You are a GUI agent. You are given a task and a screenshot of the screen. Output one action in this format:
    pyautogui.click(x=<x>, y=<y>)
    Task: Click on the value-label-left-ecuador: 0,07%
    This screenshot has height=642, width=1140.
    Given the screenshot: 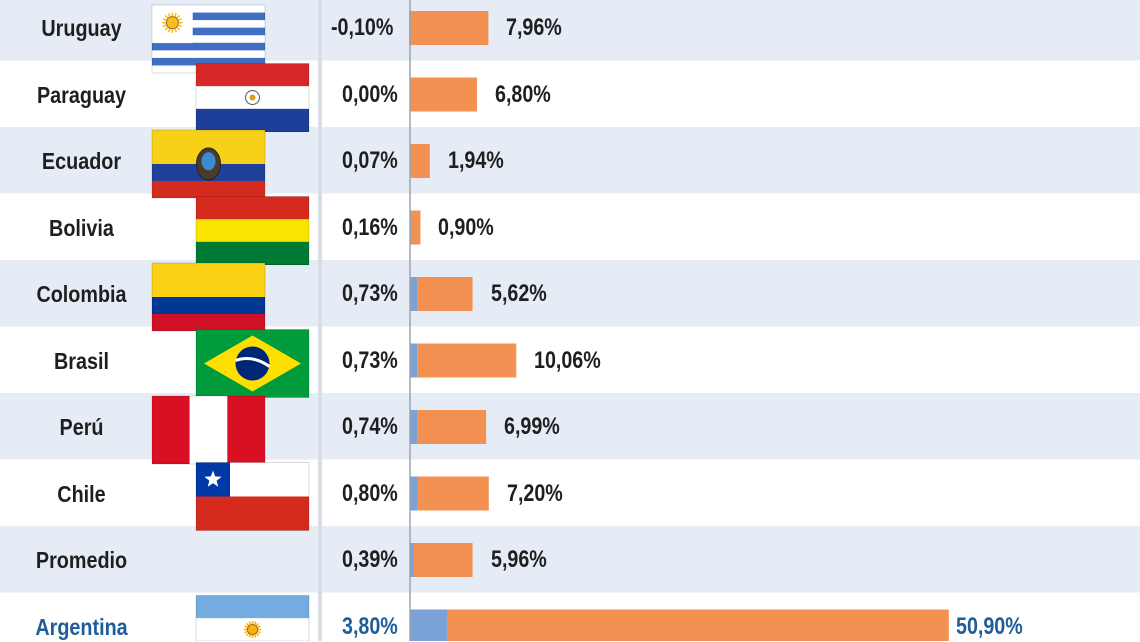 What is the action you would take?
    pyautogui.click(x=370, y=161)
    